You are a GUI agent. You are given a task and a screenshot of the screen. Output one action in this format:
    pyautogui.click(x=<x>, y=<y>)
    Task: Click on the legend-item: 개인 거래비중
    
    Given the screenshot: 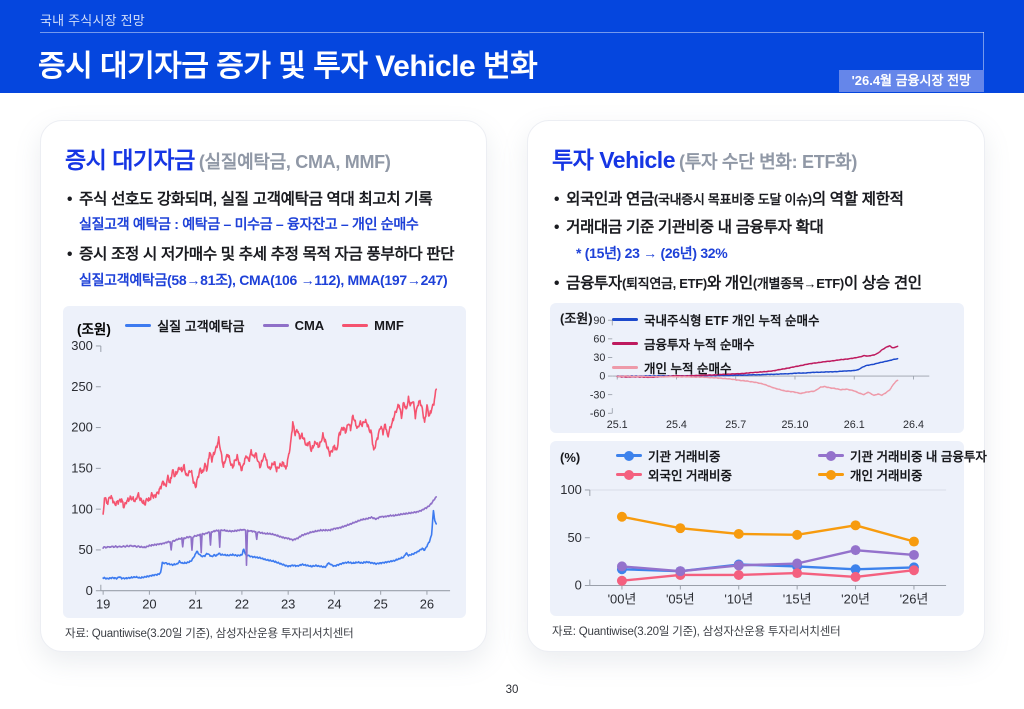 What is the action you would take?
    pyautogui.click(x=902, y=475)
    